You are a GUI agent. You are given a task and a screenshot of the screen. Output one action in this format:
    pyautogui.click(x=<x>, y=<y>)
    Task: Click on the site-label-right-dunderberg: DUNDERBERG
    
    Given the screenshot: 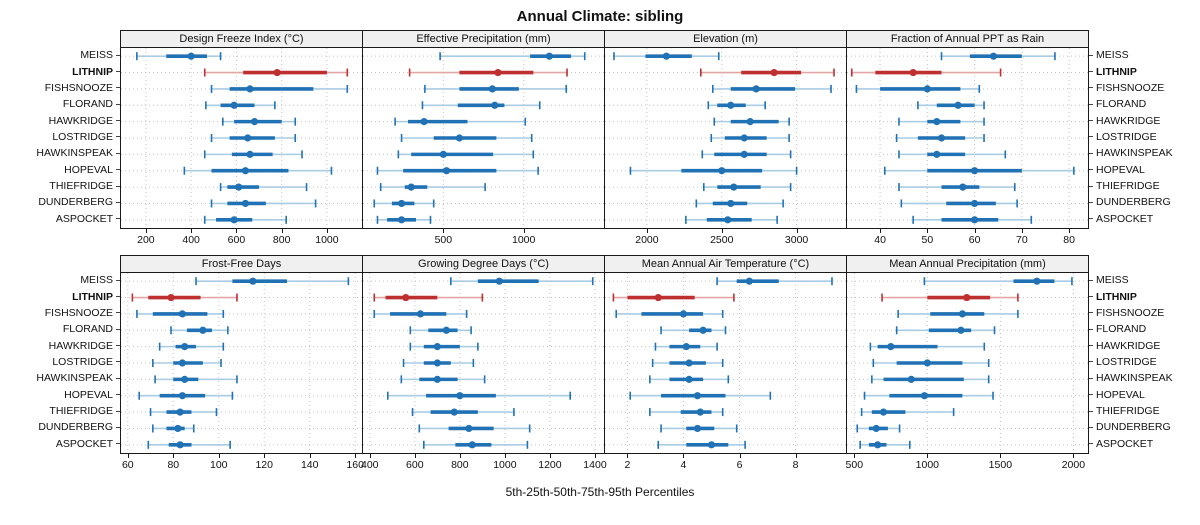 What is the action you would take?
    pyautogui.click(x=1144, y=202)
    